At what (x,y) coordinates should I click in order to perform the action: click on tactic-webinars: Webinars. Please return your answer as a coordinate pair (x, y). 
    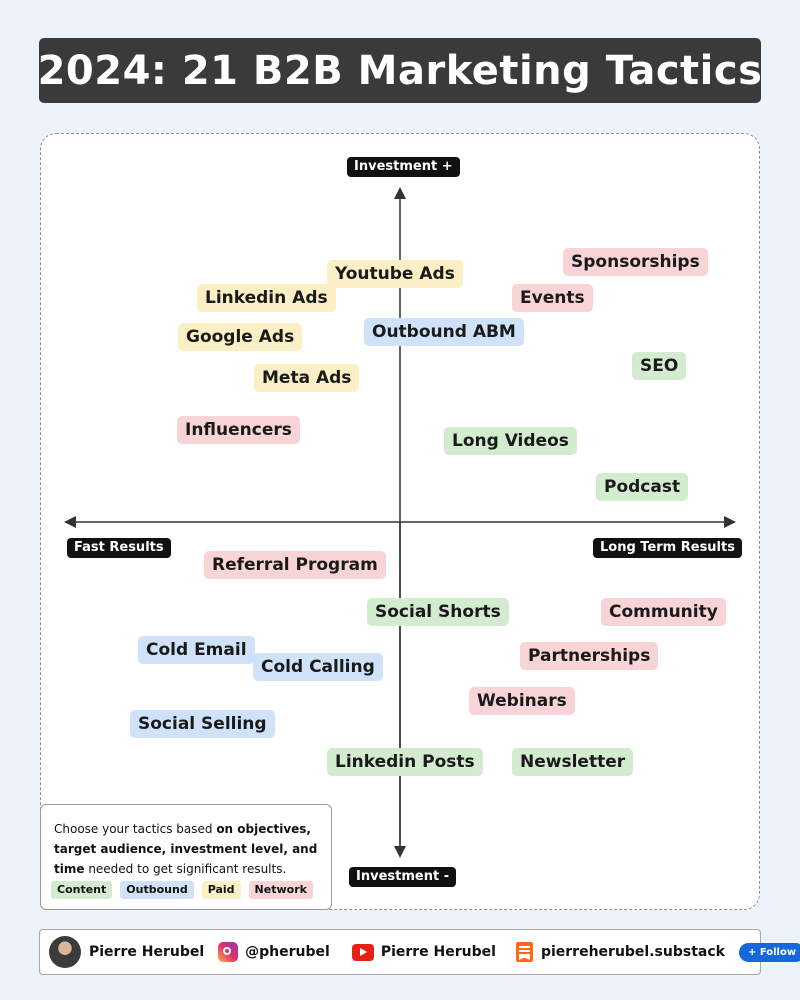
    Looking at the image, I should click on (522, 701).